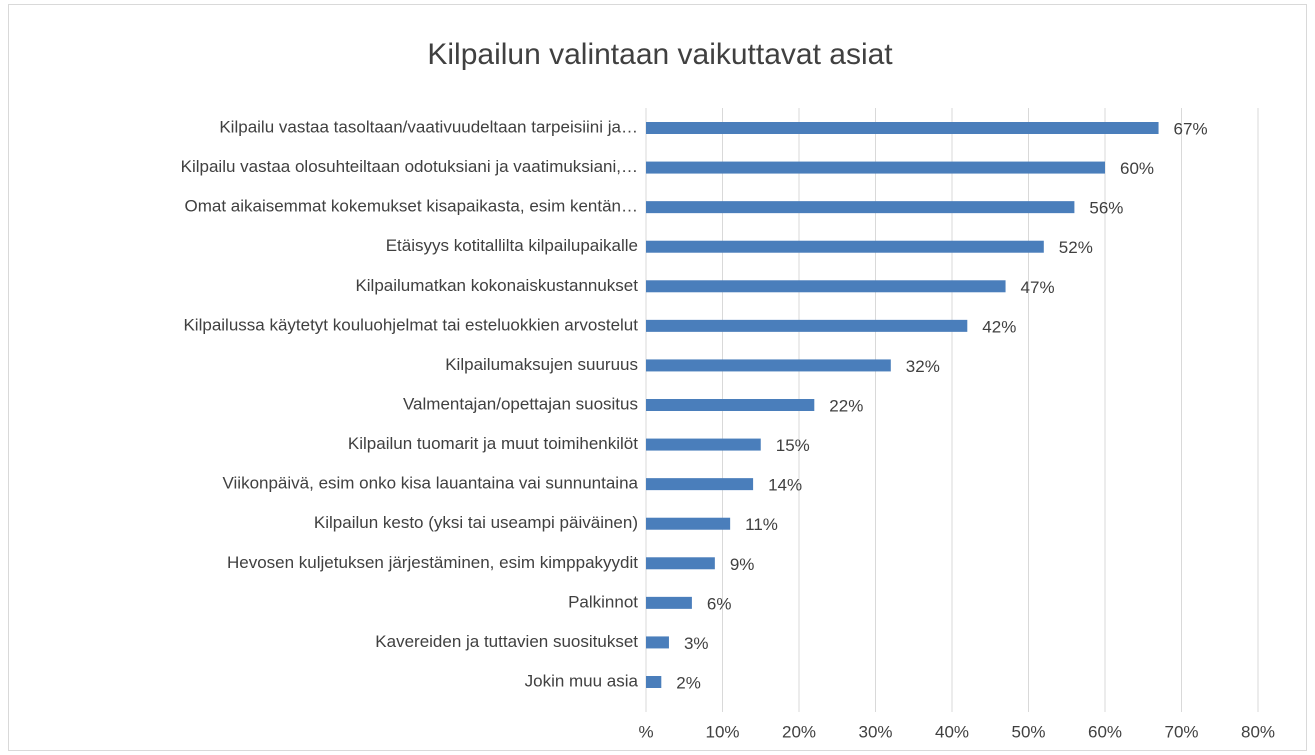 The height and width of the screenshot is (755, 1315). Describe the element at coordinates (742, 564) in the screenshot. I see `data-label: 9%` at that location.